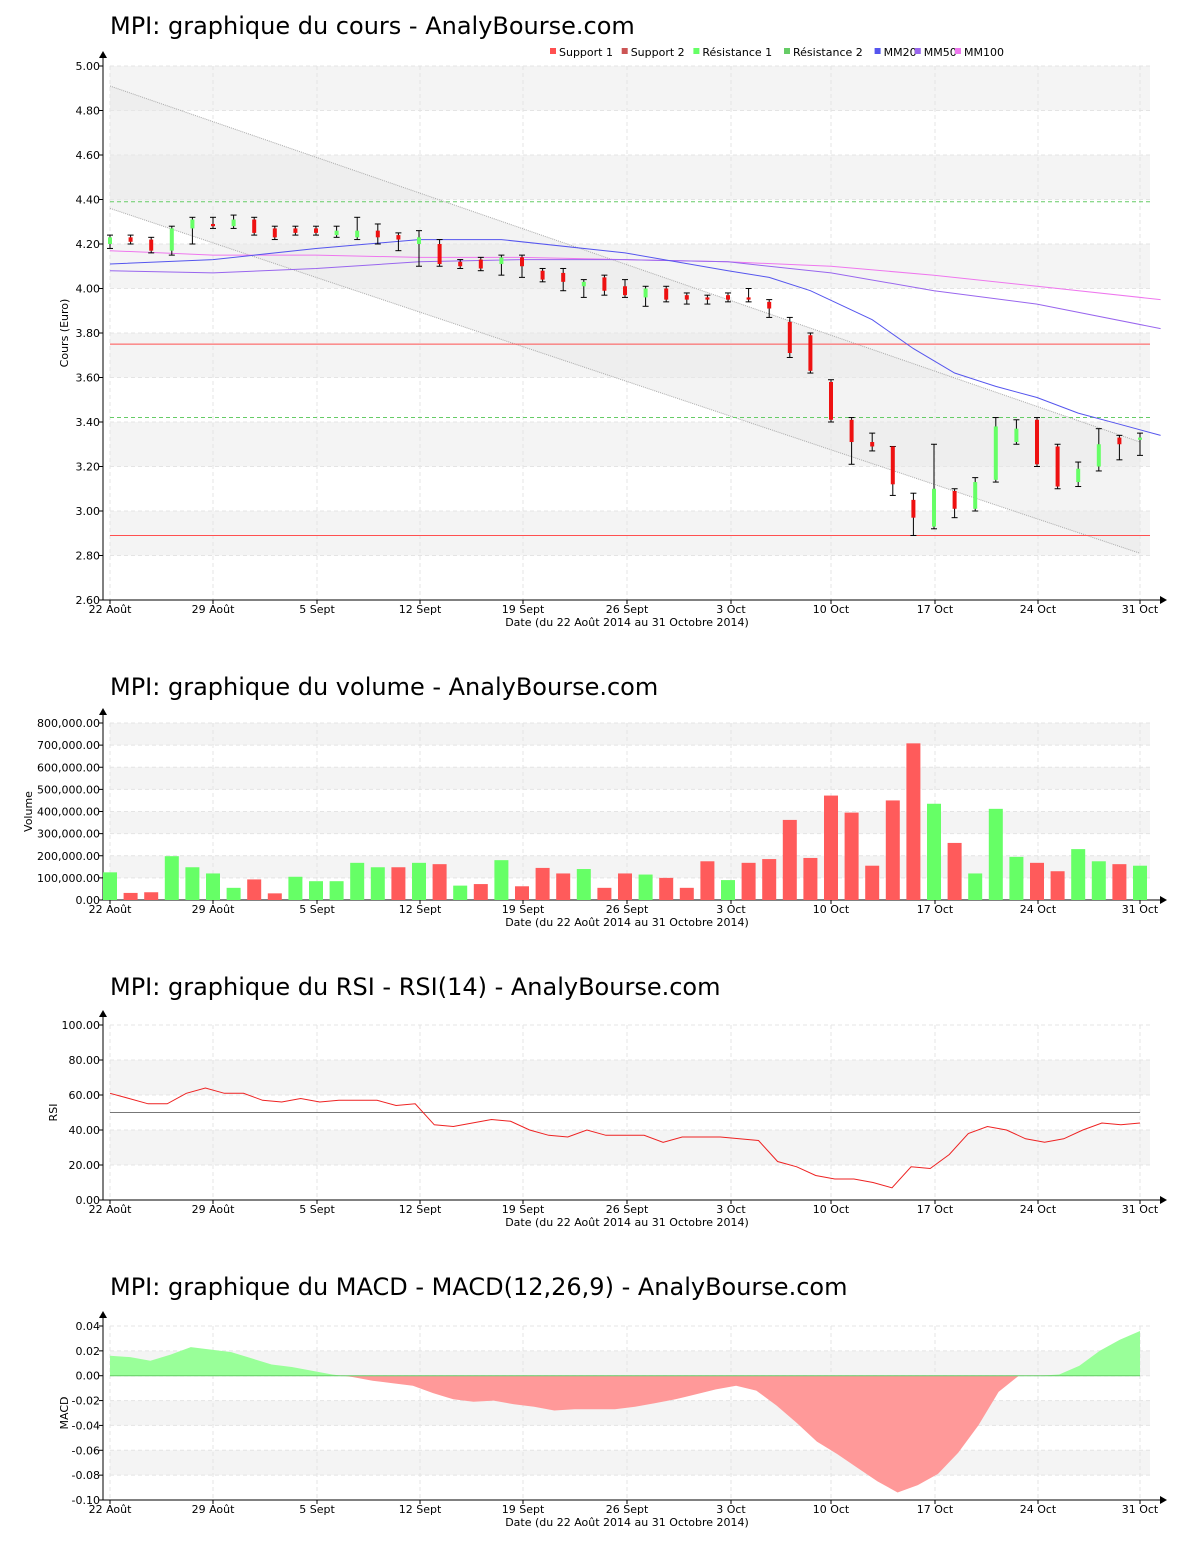 Image resolution: width=1200 pixels, height=1550 pixels. Describe the element at coordinates (625, 821) in the screenshot. I see `volume-bars` at that location.